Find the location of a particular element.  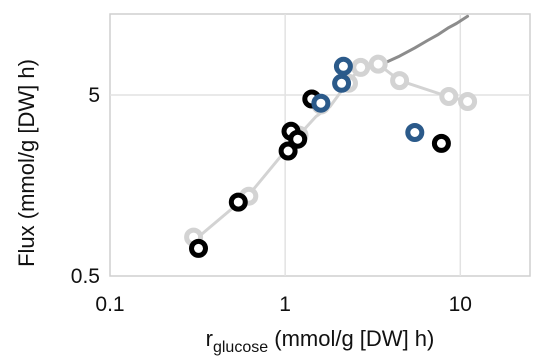

x-axis-ticks: 0.1 1 10 is located at coordinates (283, 304).